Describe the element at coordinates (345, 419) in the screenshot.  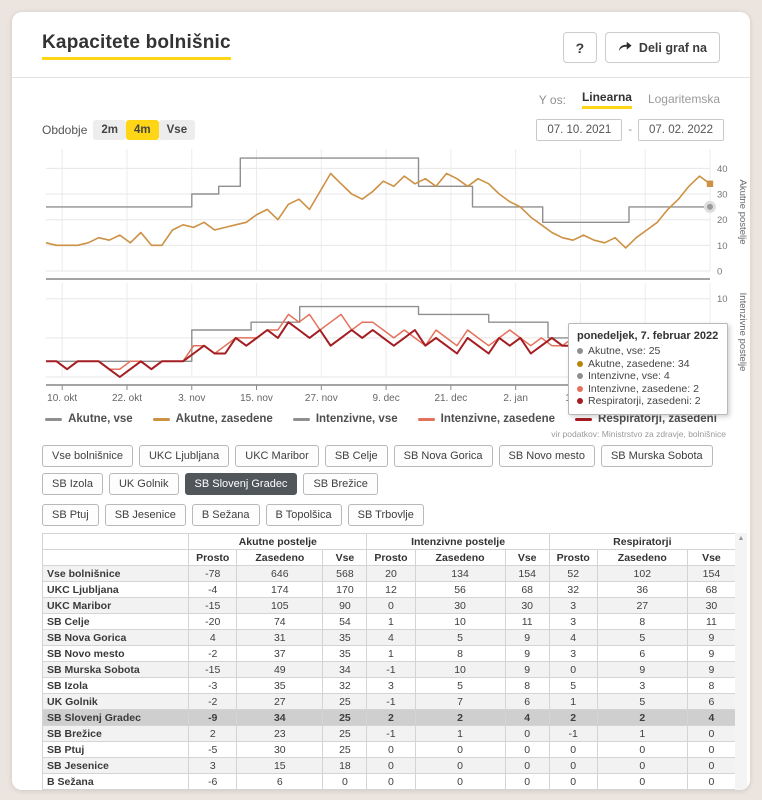
I see `legend-item: Intenzivne, vse` at that location.